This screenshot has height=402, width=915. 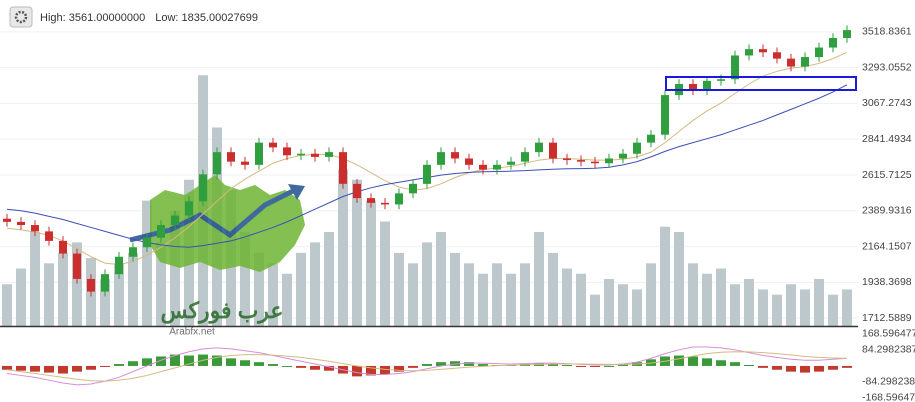 What do you see at coordinates (887, 282) in the screenshot?
I see `y-tick-label: 1938.3698` at bounding box center [887, 282].